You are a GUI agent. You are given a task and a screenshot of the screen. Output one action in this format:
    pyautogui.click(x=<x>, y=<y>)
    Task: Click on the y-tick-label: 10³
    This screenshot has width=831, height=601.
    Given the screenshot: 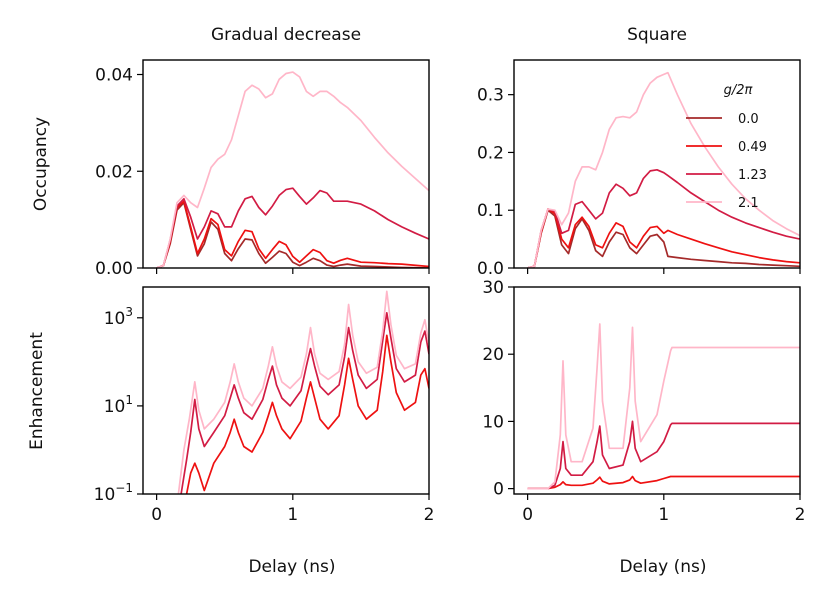 What is the action you would take?
    pyautogui.click(x=118, y=317)
    